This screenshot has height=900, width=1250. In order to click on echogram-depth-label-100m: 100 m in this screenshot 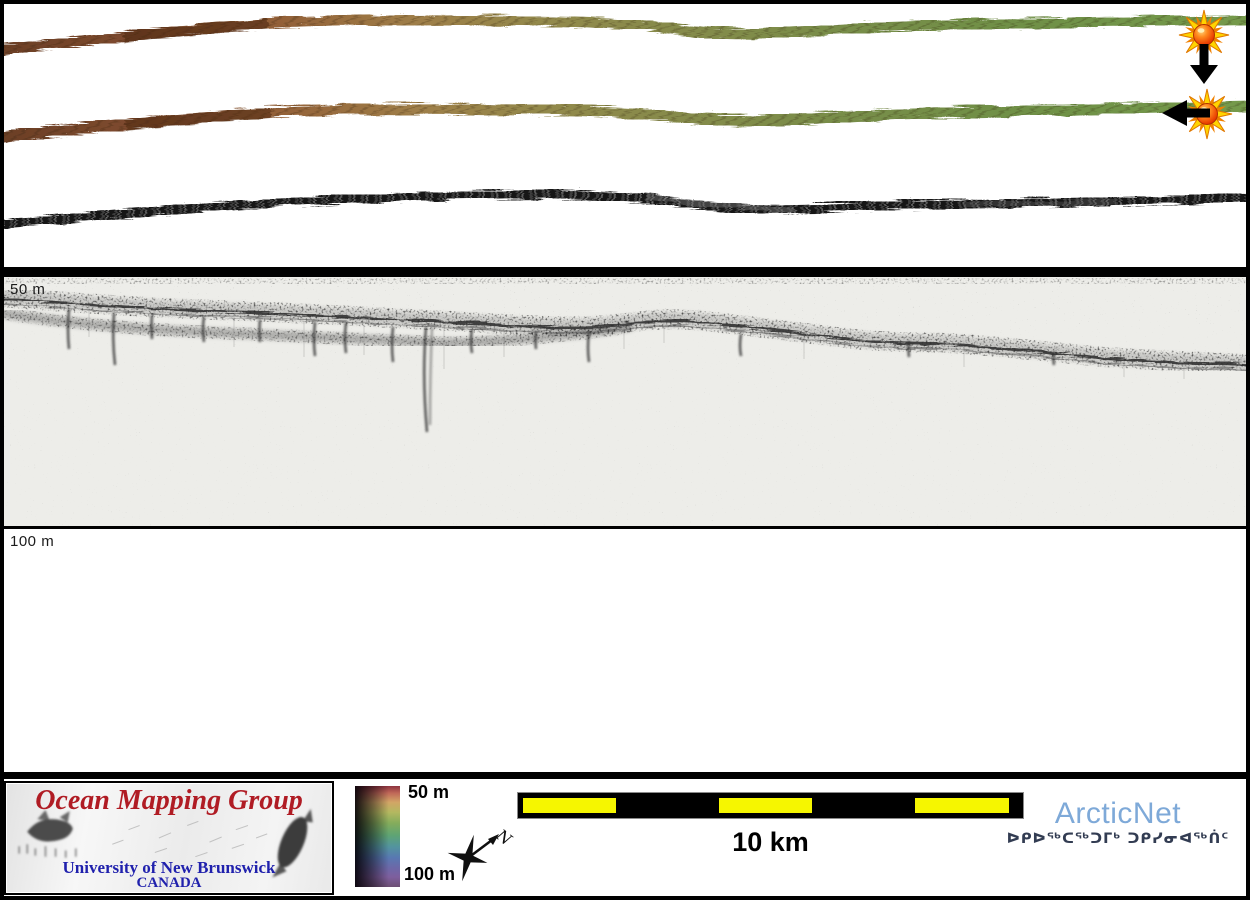, I will do `click(32, 541)`.